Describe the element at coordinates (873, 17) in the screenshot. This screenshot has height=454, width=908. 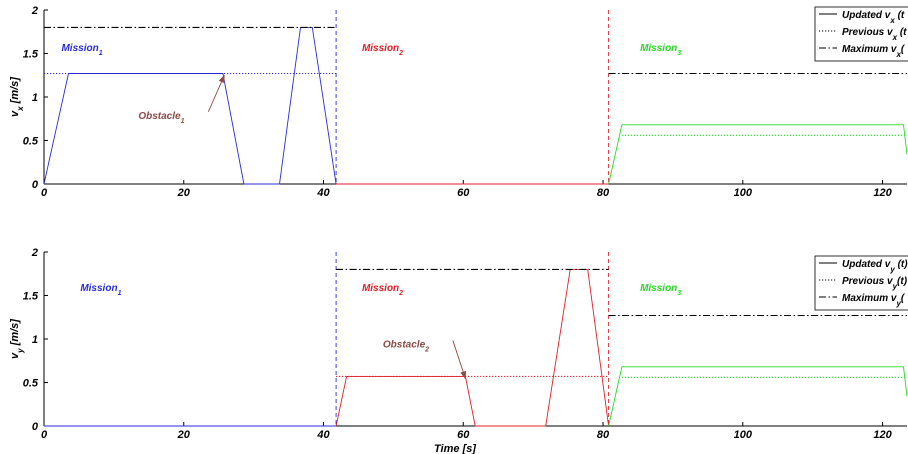
I see `legend-entry: Updated vx (t` at that location.